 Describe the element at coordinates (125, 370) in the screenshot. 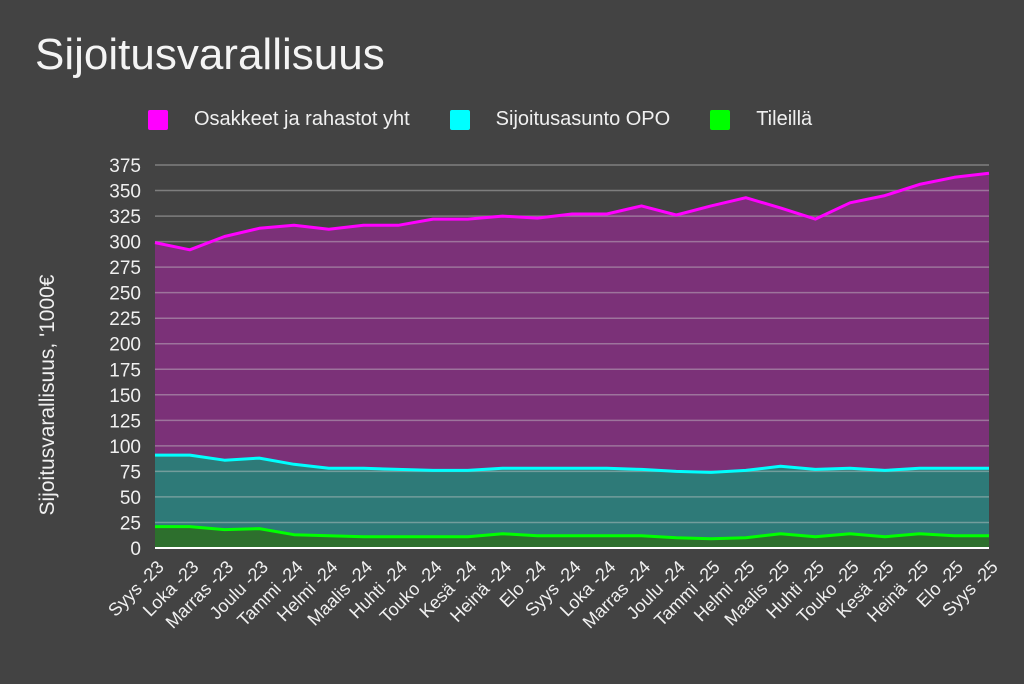

I see `y-tick-label: 175` at that location.